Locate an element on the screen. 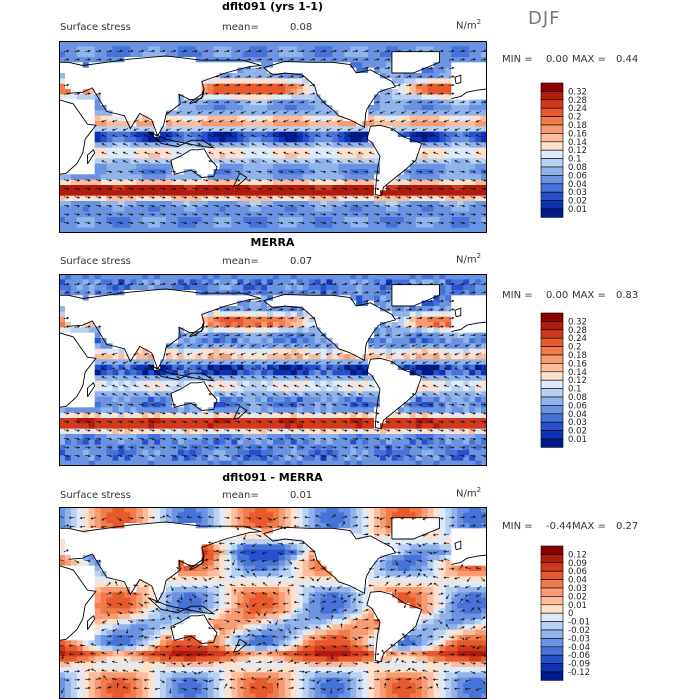  coastline-south-america is located at coordinates (394, 393).